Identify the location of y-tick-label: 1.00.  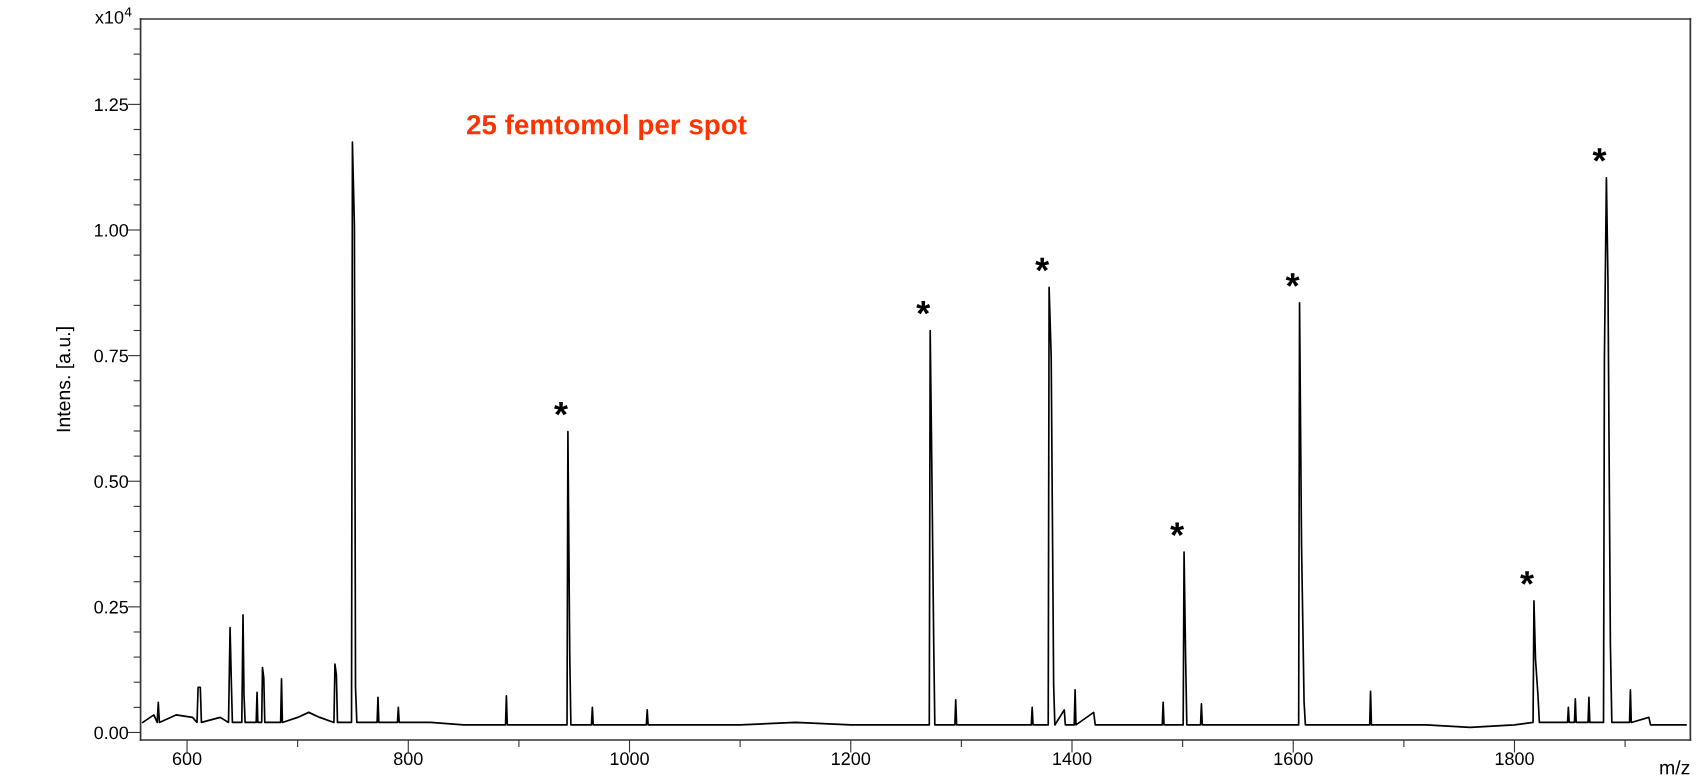
(112, 230).